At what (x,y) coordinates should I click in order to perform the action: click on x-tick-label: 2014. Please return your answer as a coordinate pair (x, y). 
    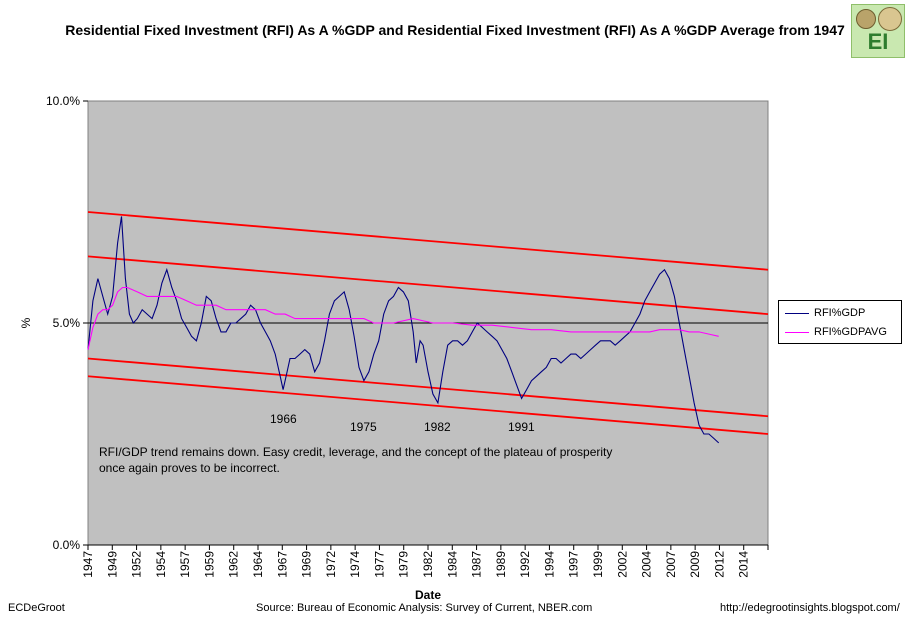
    Looking at the image, I should click on (744, 564).